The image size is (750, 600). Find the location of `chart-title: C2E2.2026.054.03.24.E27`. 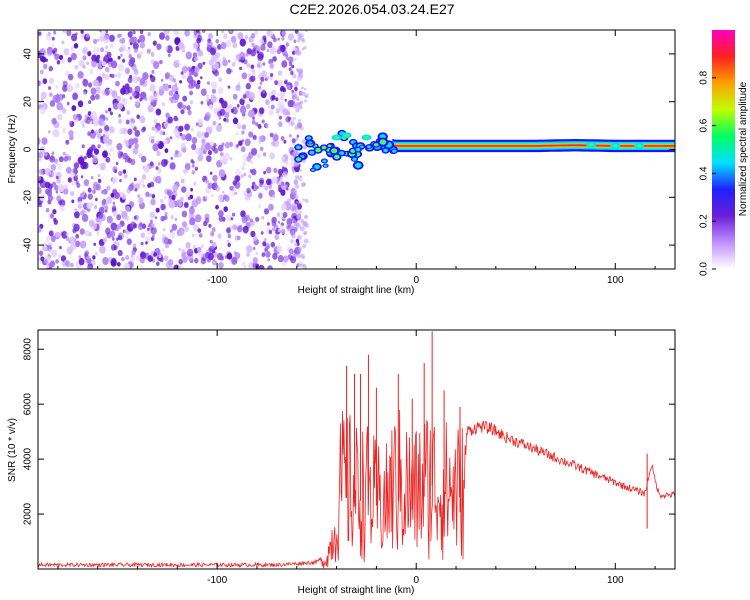

chart-title: C2E2.2026.054.03.24.E27 is located at coordinates (371, 9).